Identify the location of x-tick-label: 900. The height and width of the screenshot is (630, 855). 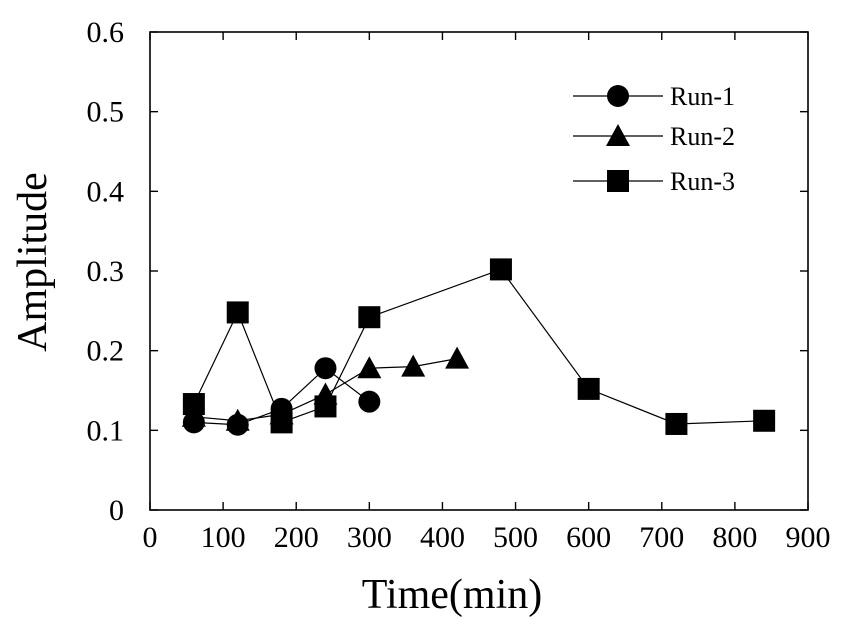
(808, 537).